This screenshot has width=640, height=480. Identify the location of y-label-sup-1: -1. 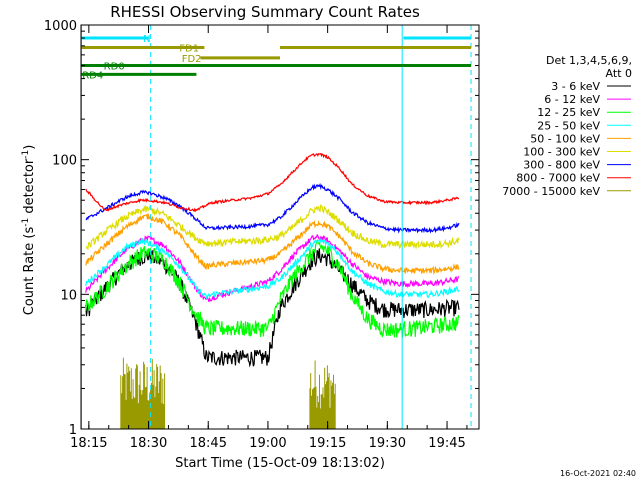
(26, 222).